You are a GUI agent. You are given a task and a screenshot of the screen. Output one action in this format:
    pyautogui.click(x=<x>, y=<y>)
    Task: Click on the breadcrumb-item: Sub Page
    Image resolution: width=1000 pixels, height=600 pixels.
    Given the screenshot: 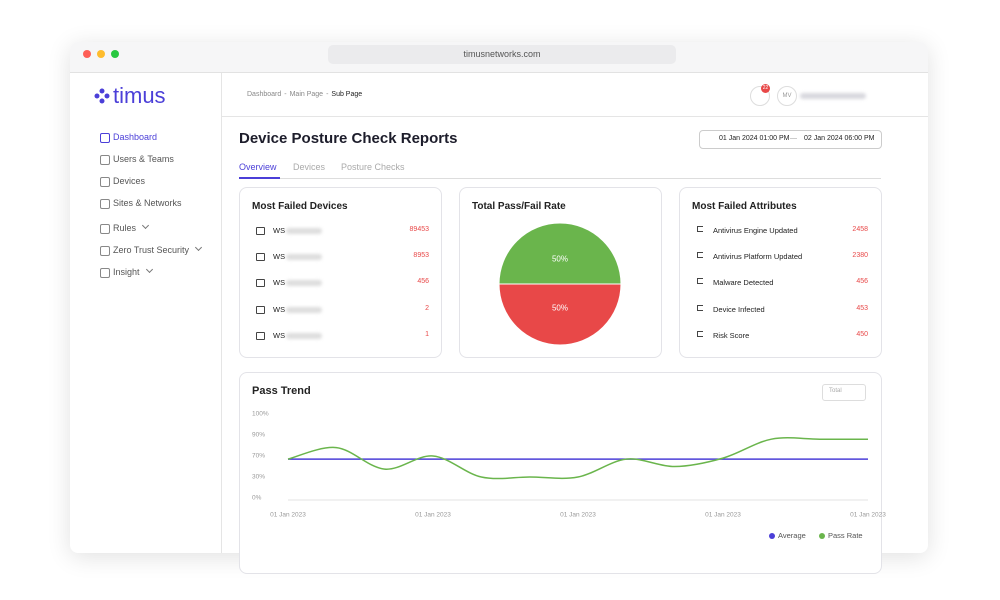 What is the action you would take?
    pyautogui.click(x=347, y=94)
    